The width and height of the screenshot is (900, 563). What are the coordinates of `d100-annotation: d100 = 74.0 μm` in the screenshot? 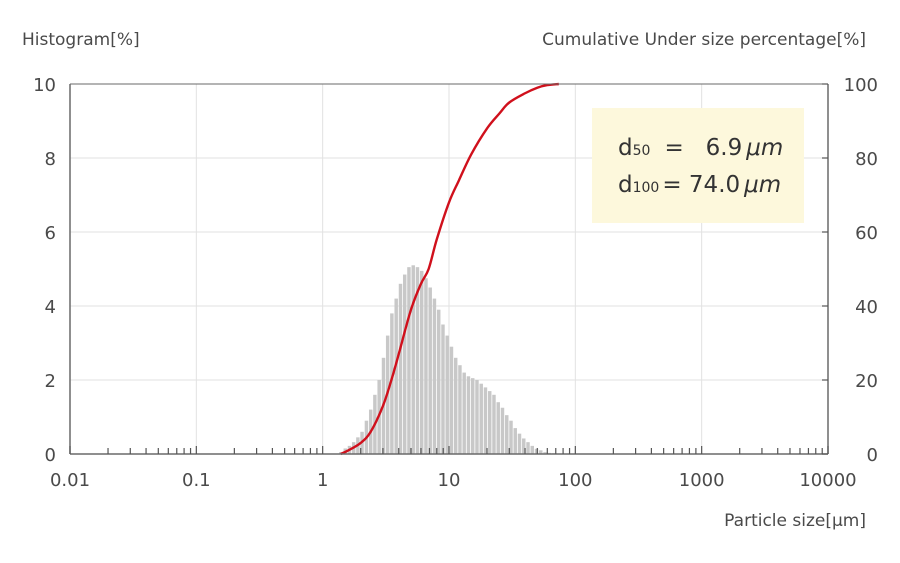 It's located at (699, 185).